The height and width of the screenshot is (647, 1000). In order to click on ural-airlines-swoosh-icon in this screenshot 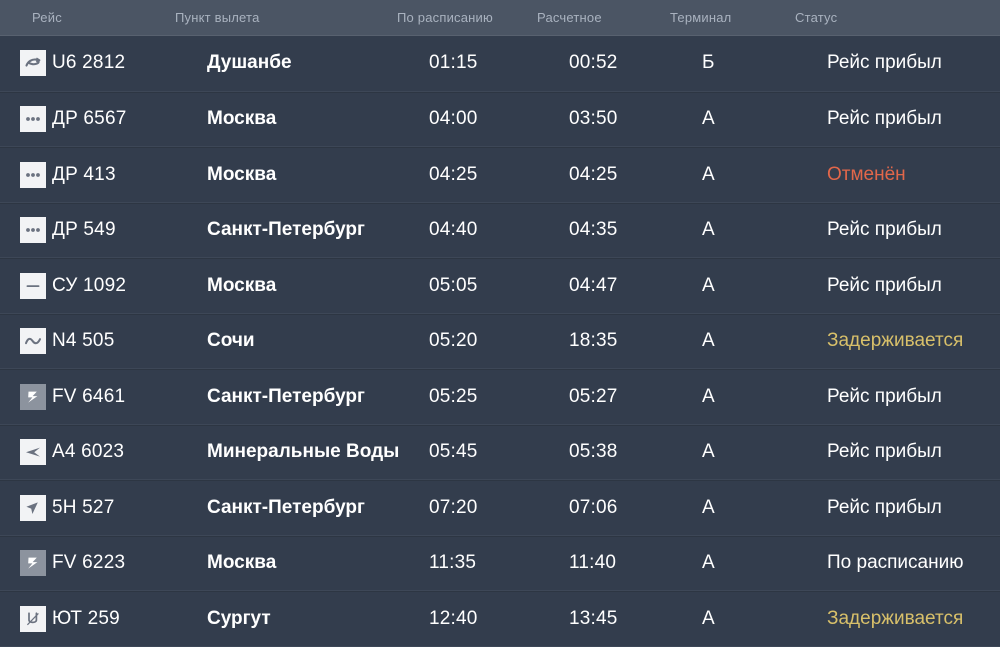, I will do `click(33, 63)`.